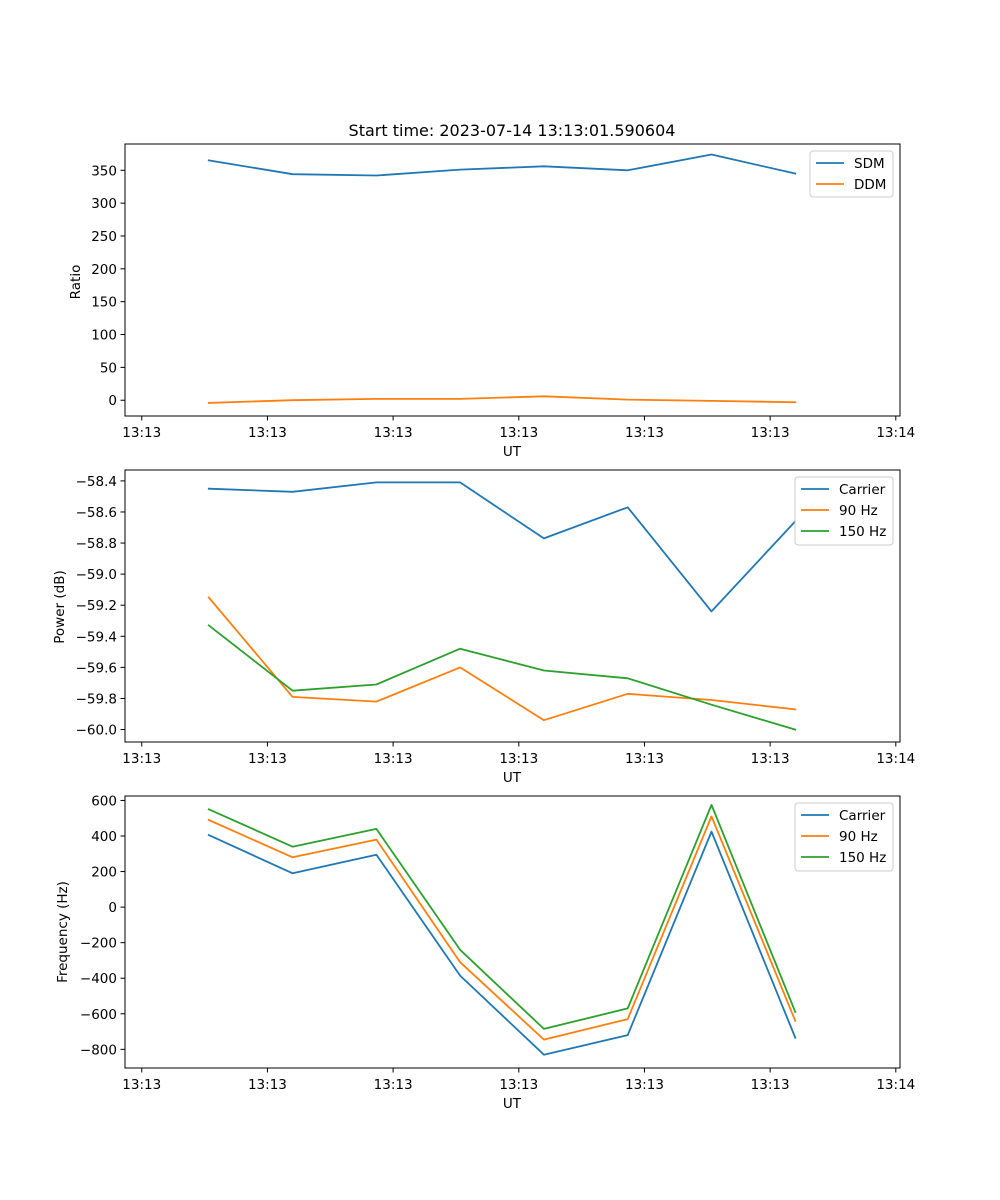 This screenshot has height=1200, width=1000. What do you see at coordinates (108, 368) in the screenshot?
I see `y-tick-label: 50` at bounding box center [108, 368].